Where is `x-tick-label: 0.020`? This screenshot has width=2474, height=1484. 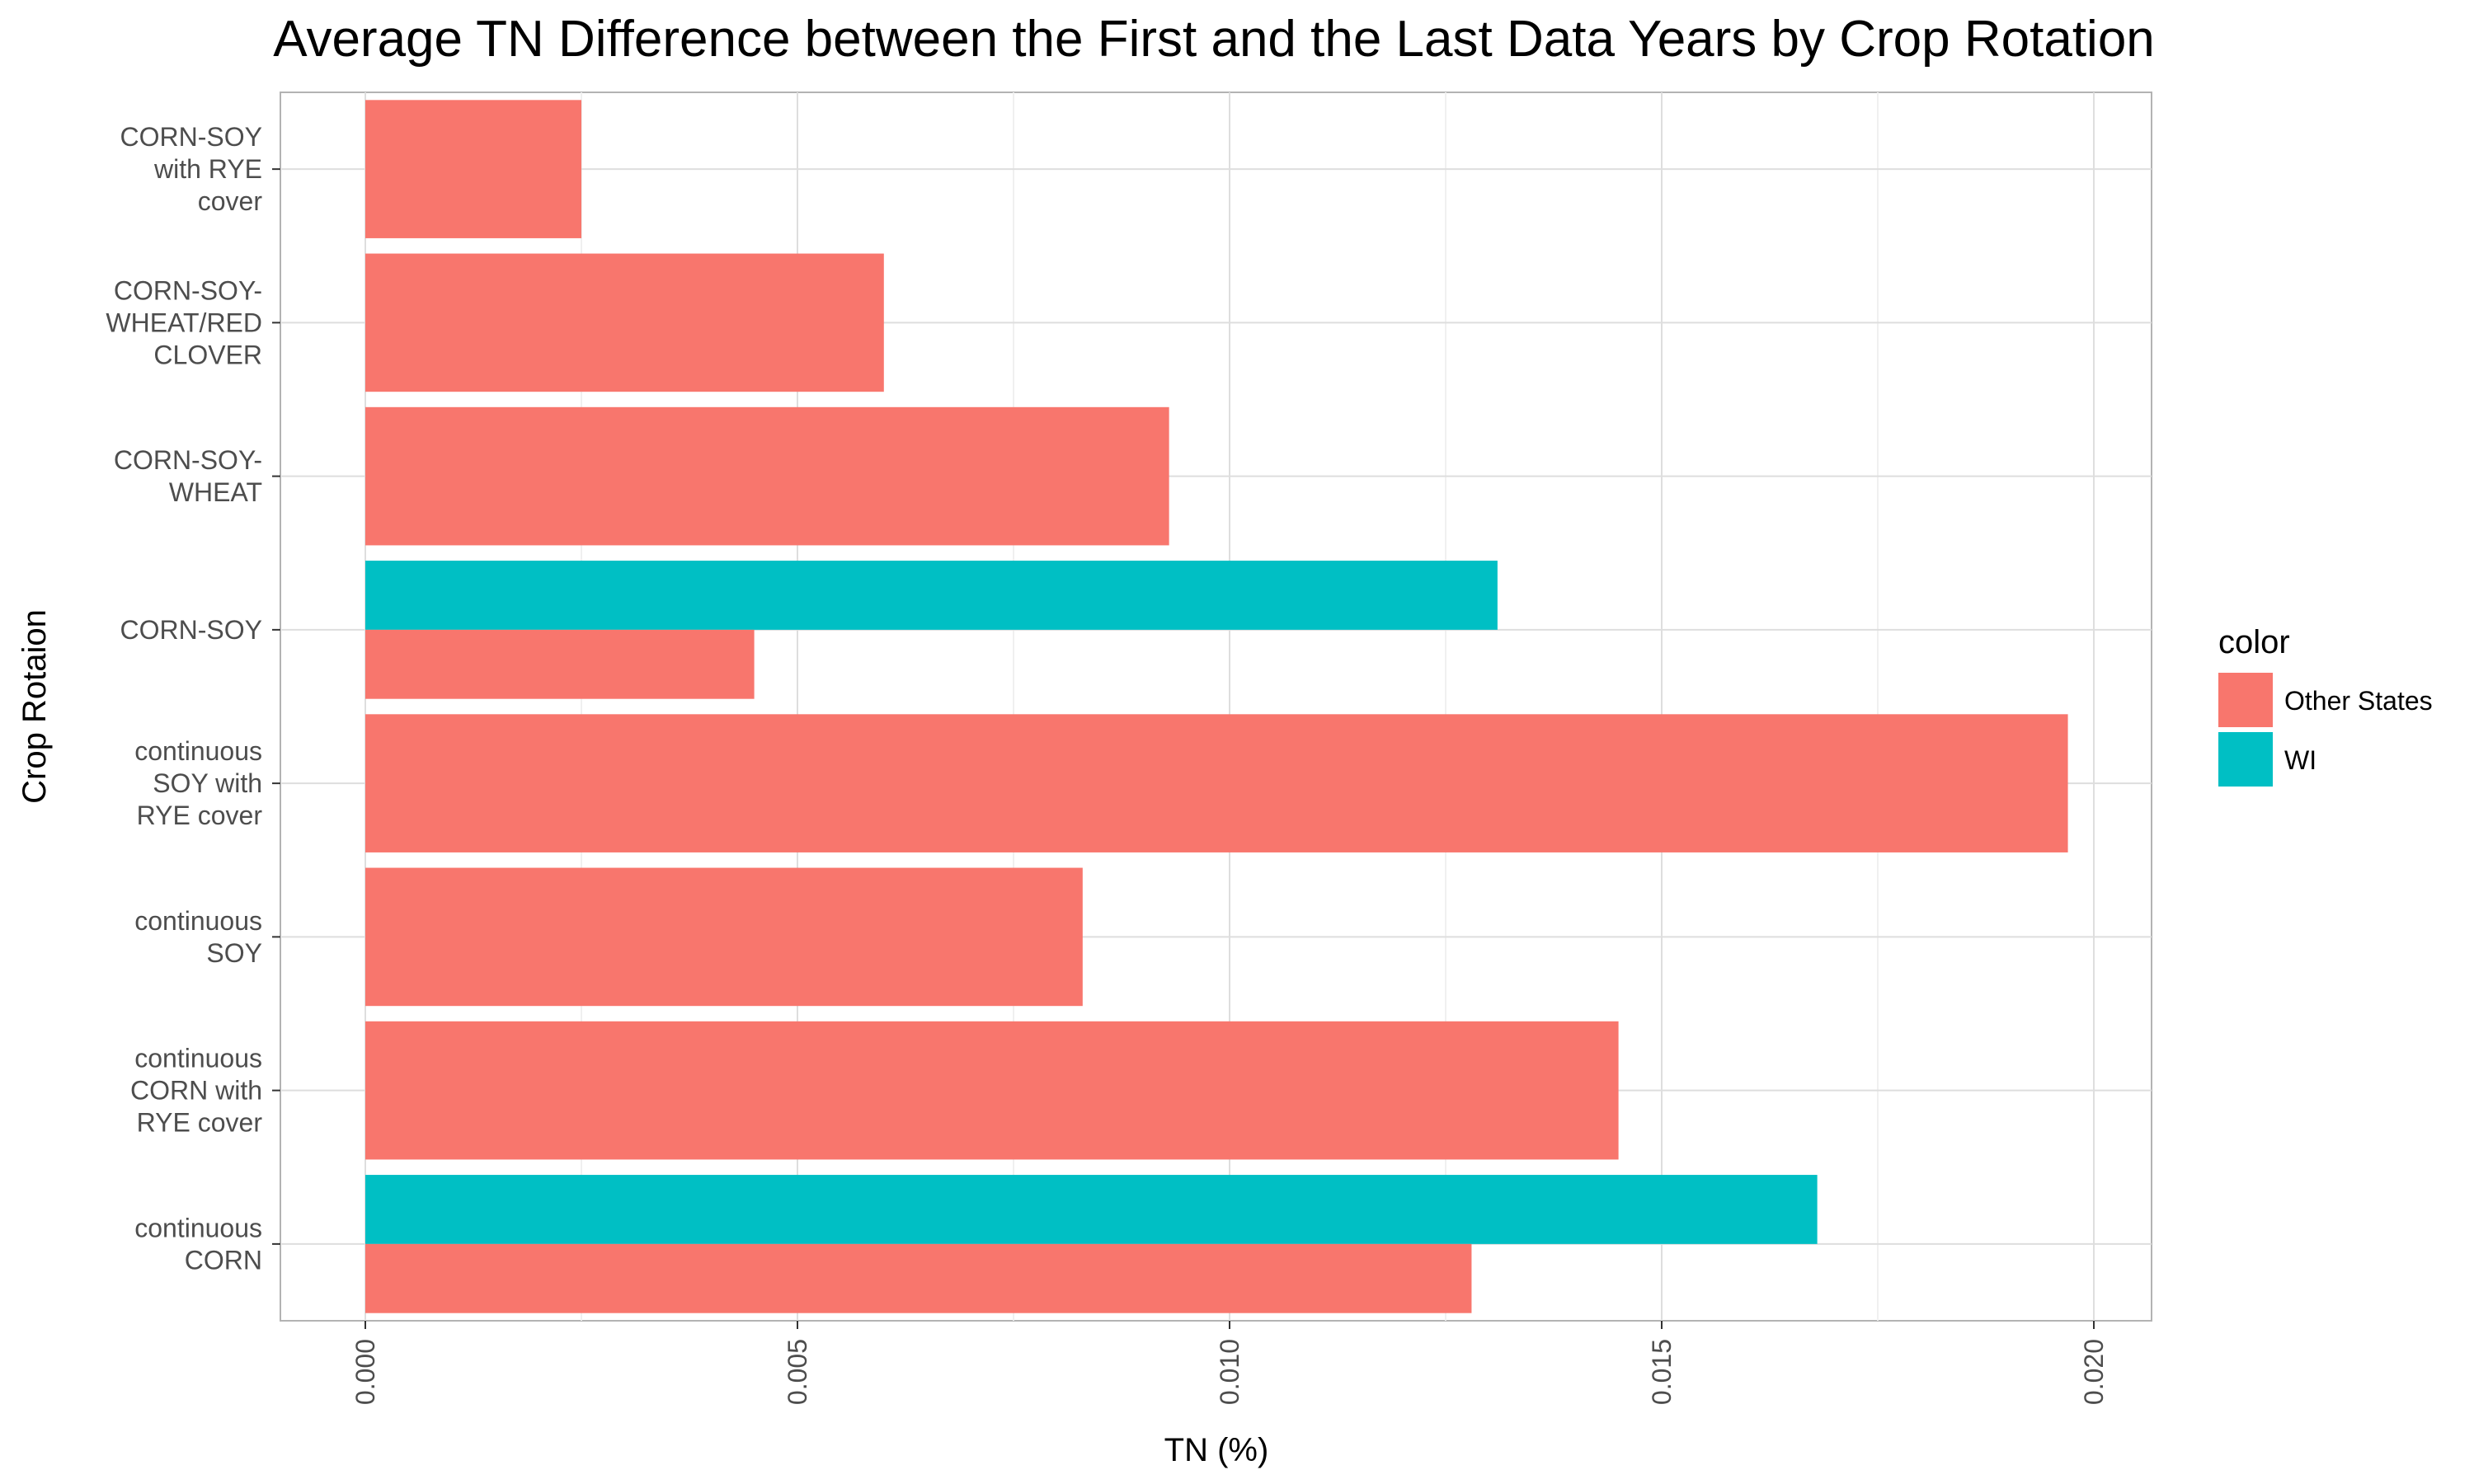 x-tick-label: 0.020 is located at coordinates (2094, 1372).